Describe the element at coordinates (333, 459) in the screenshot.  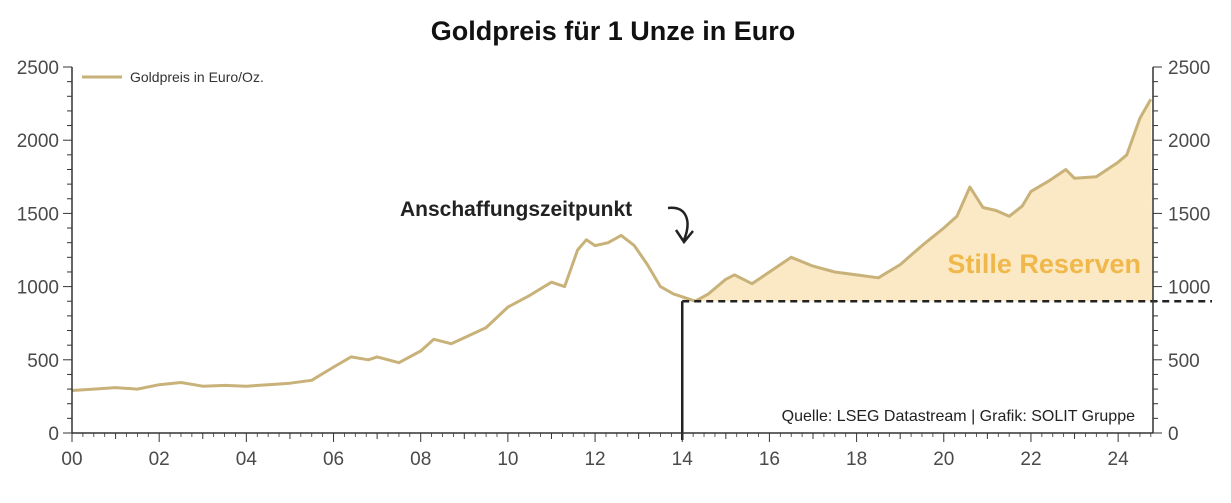
I see `x-tick-label: 06` at that location.